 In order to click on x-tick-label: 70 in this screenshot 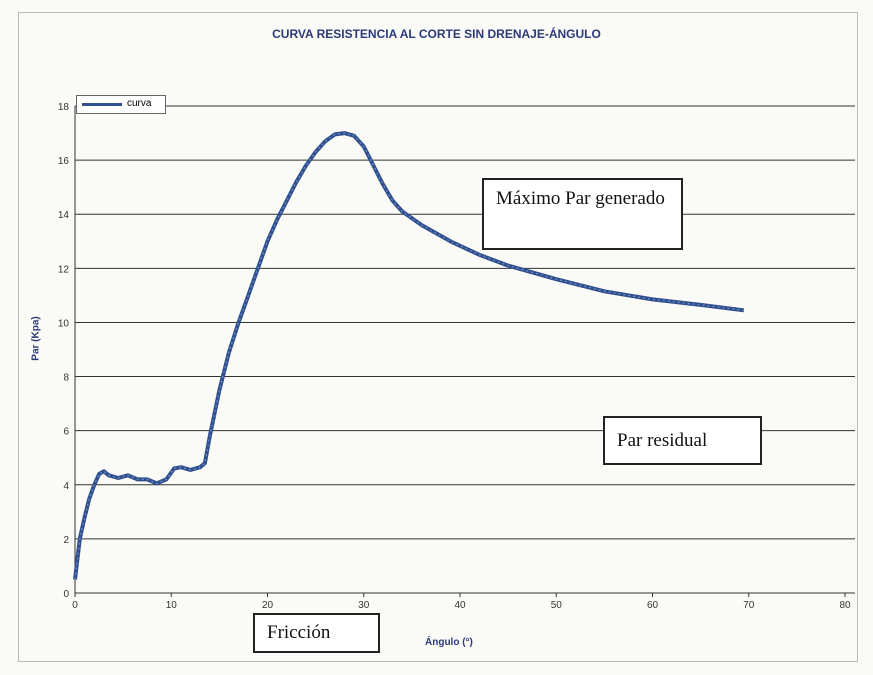, I will do `click(749, 605)`.